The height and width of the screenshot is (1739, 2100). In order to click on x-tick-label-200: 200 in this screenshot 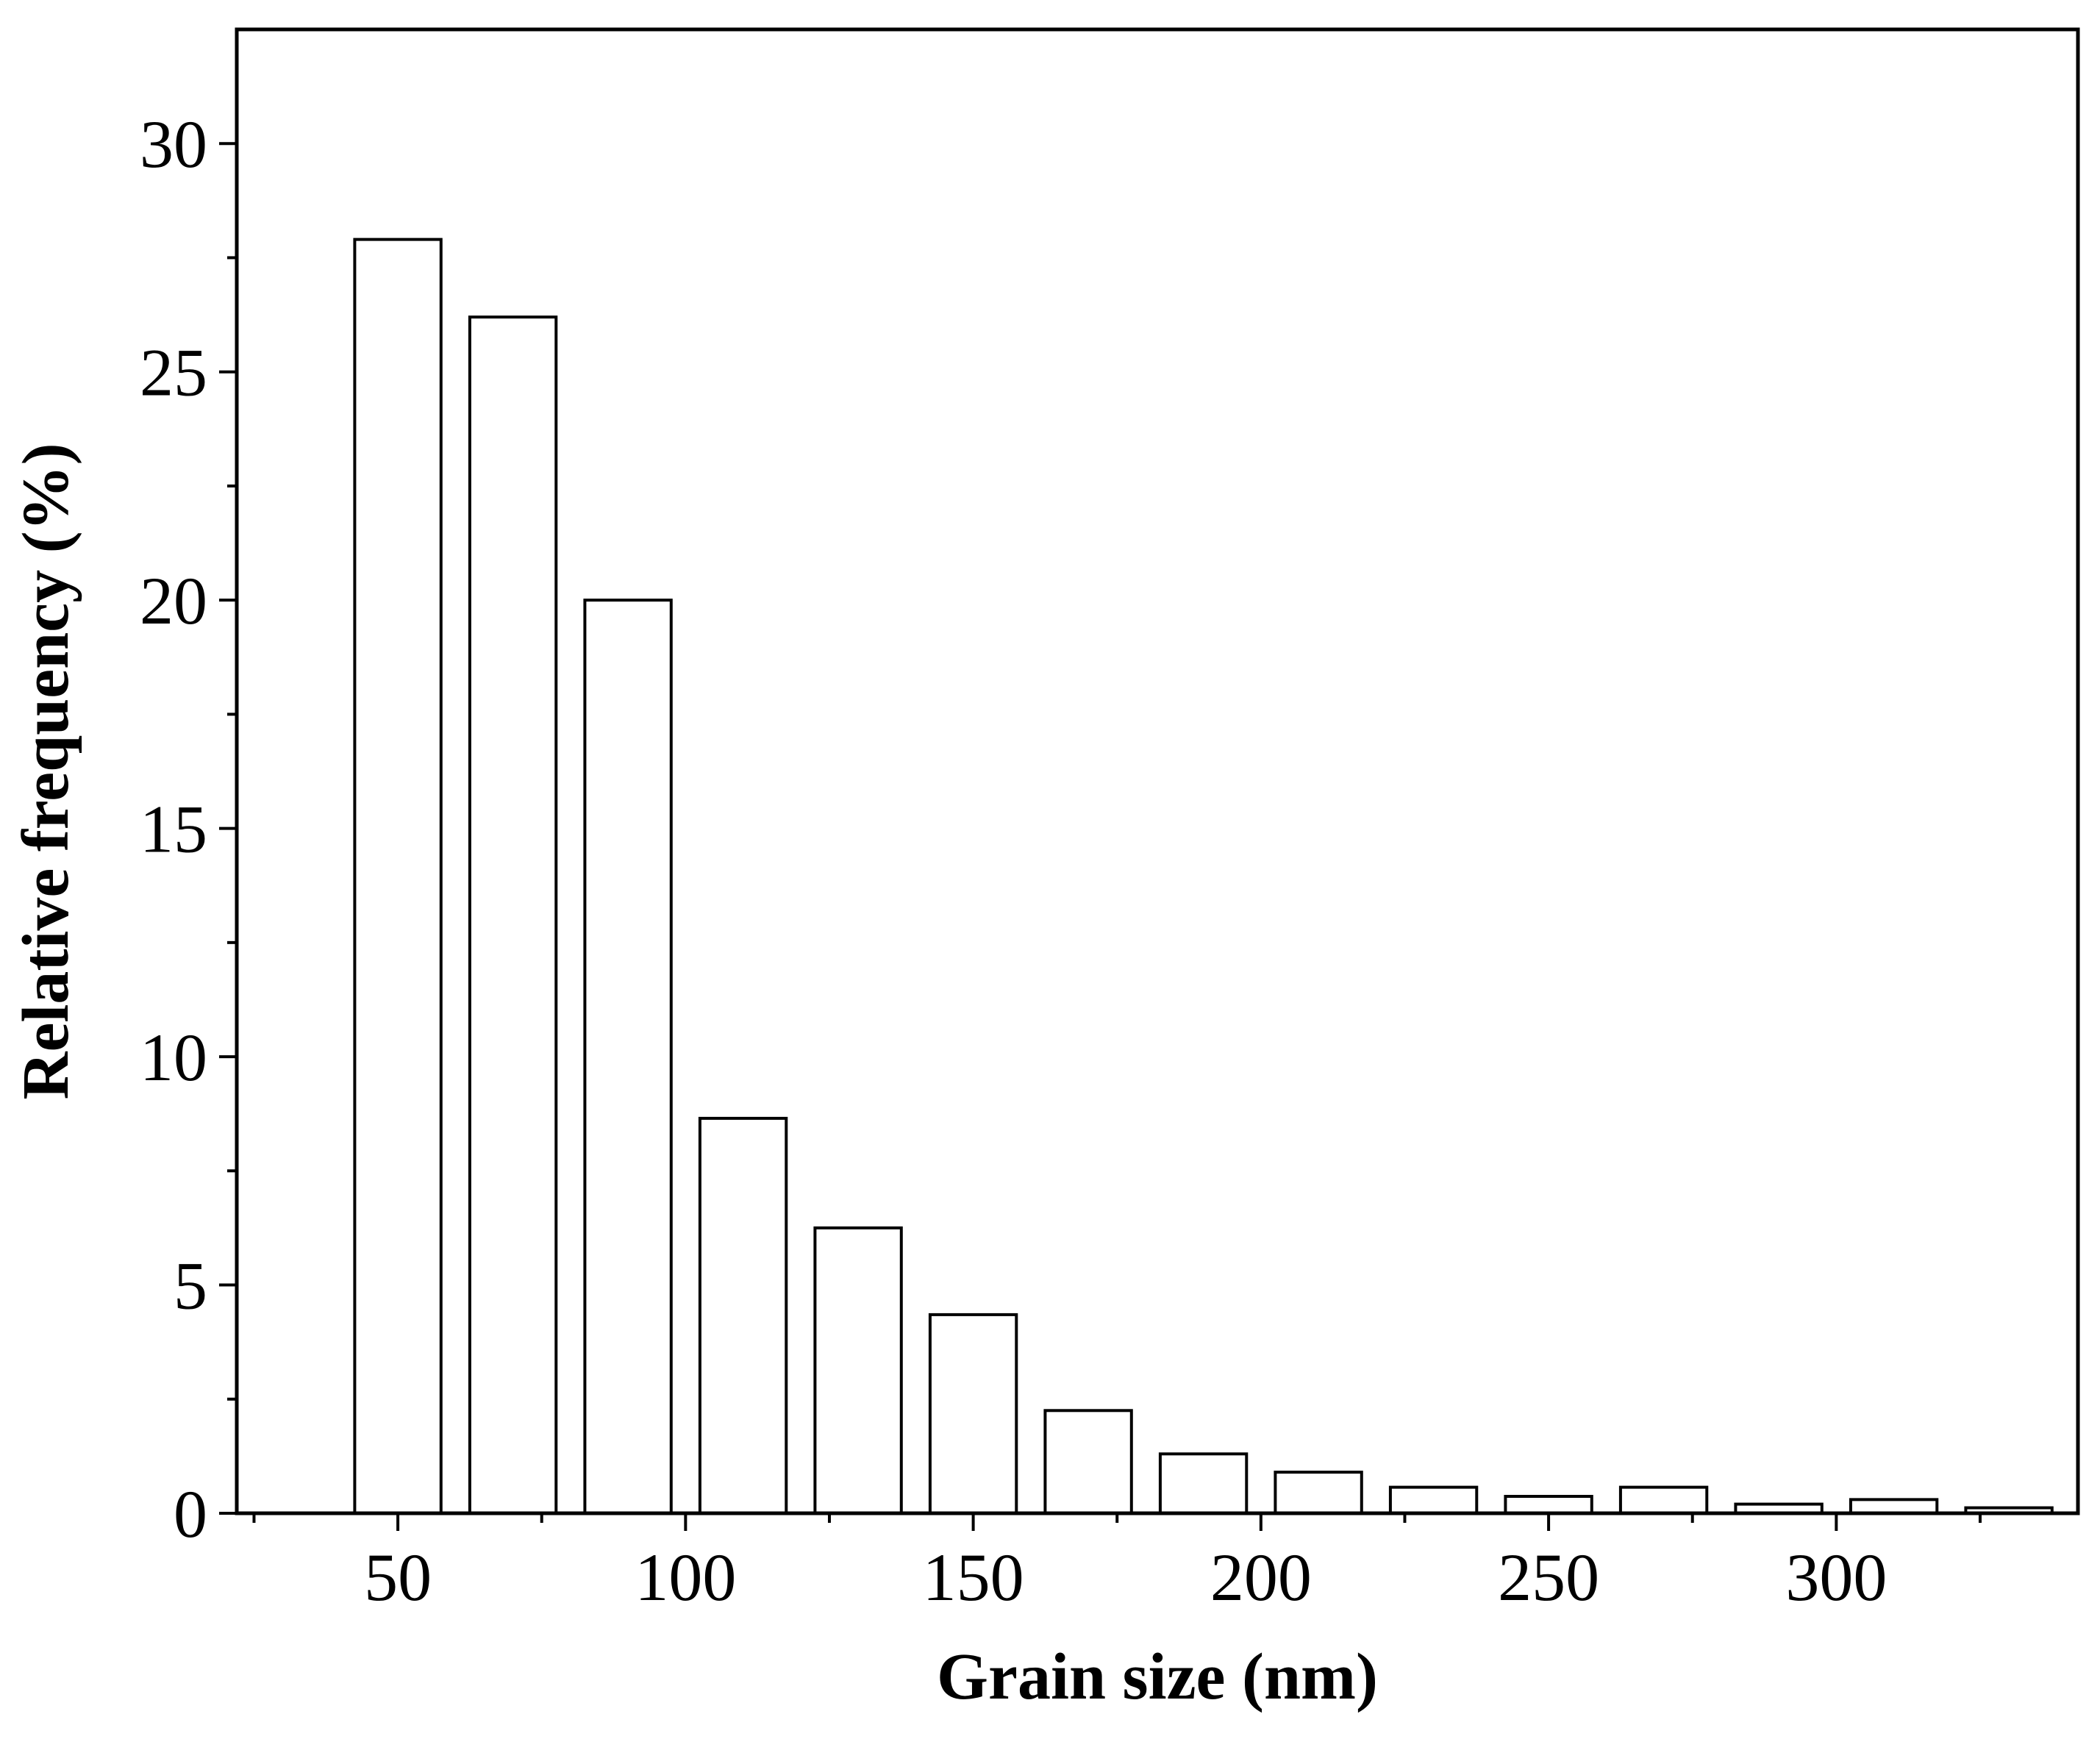, I will do `click(1261, 1577)`.